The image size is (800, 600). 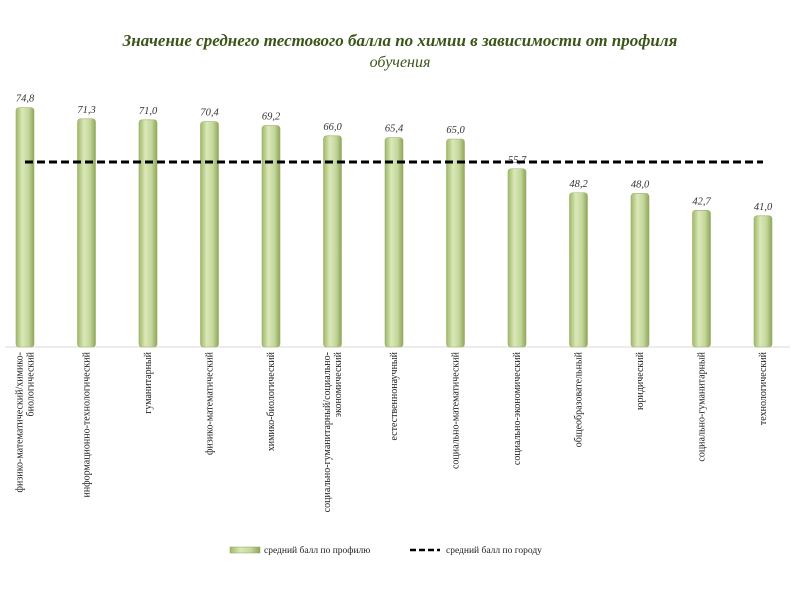 I want to click on data-label: 65,0, so click(x=455, y=130).